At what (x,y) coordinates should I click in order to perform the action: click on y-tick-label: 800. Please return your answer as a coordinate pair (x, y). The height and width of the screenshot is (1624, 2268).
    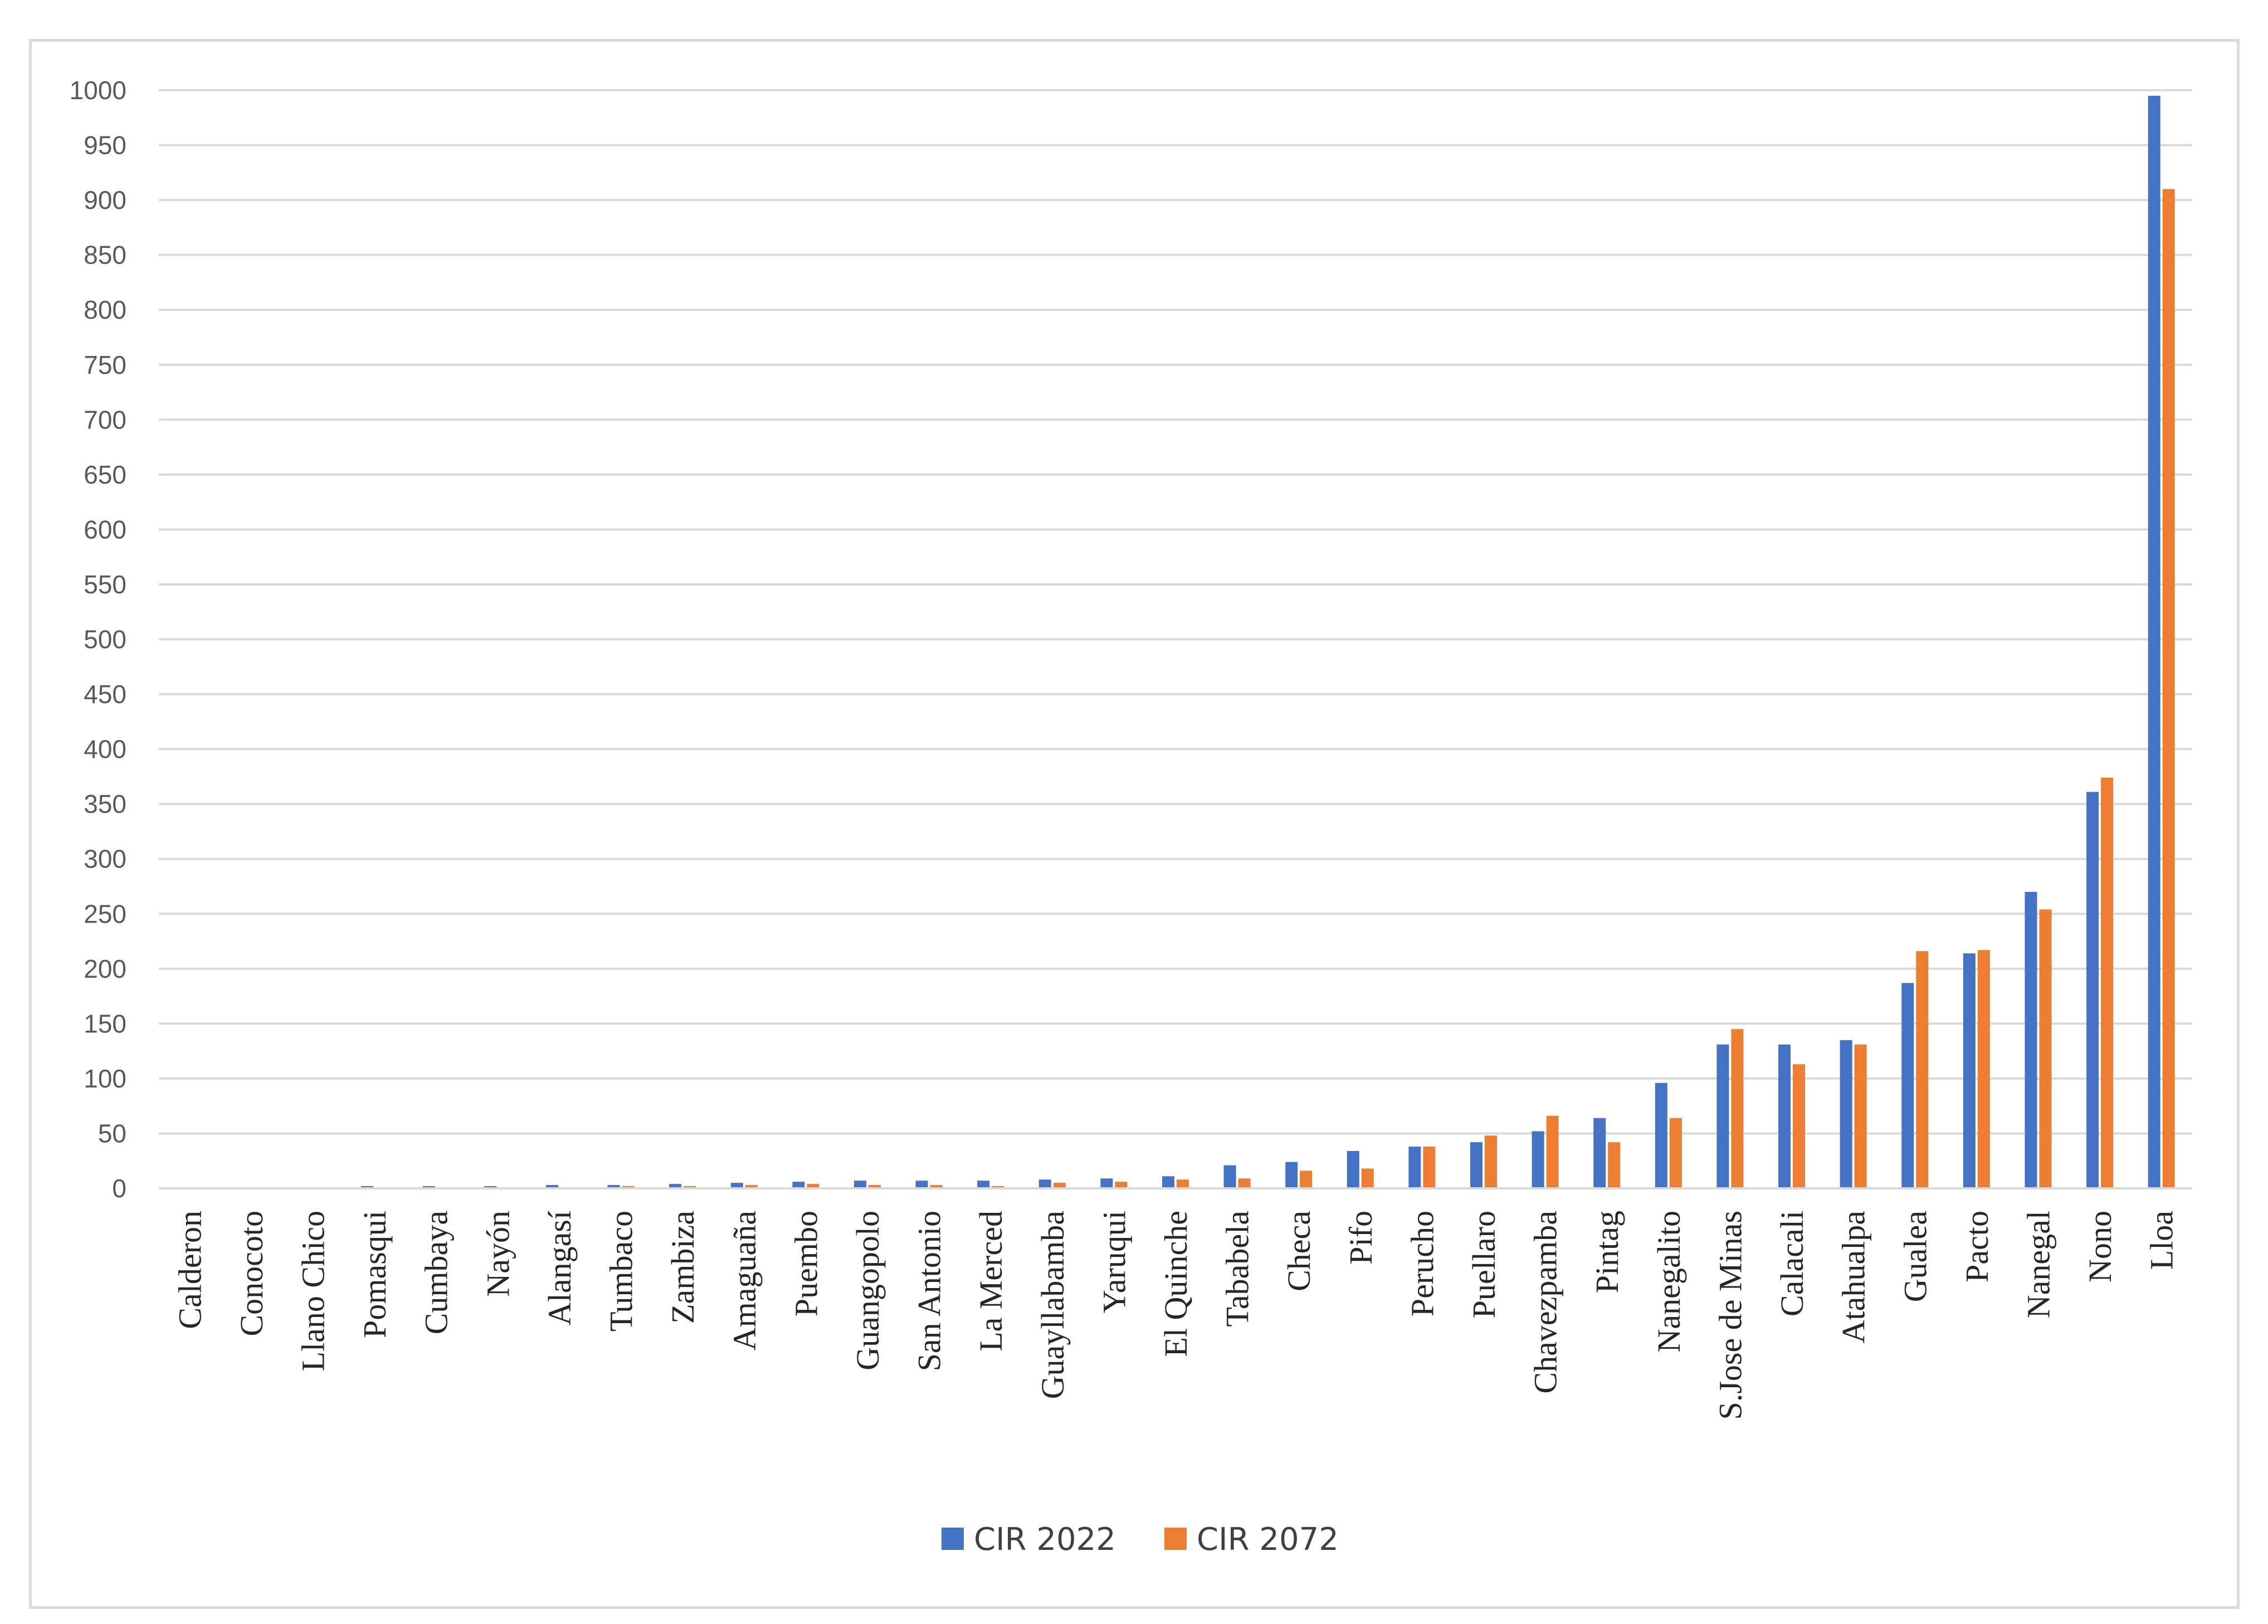
    Looking at the image, I should click on (105, 309).